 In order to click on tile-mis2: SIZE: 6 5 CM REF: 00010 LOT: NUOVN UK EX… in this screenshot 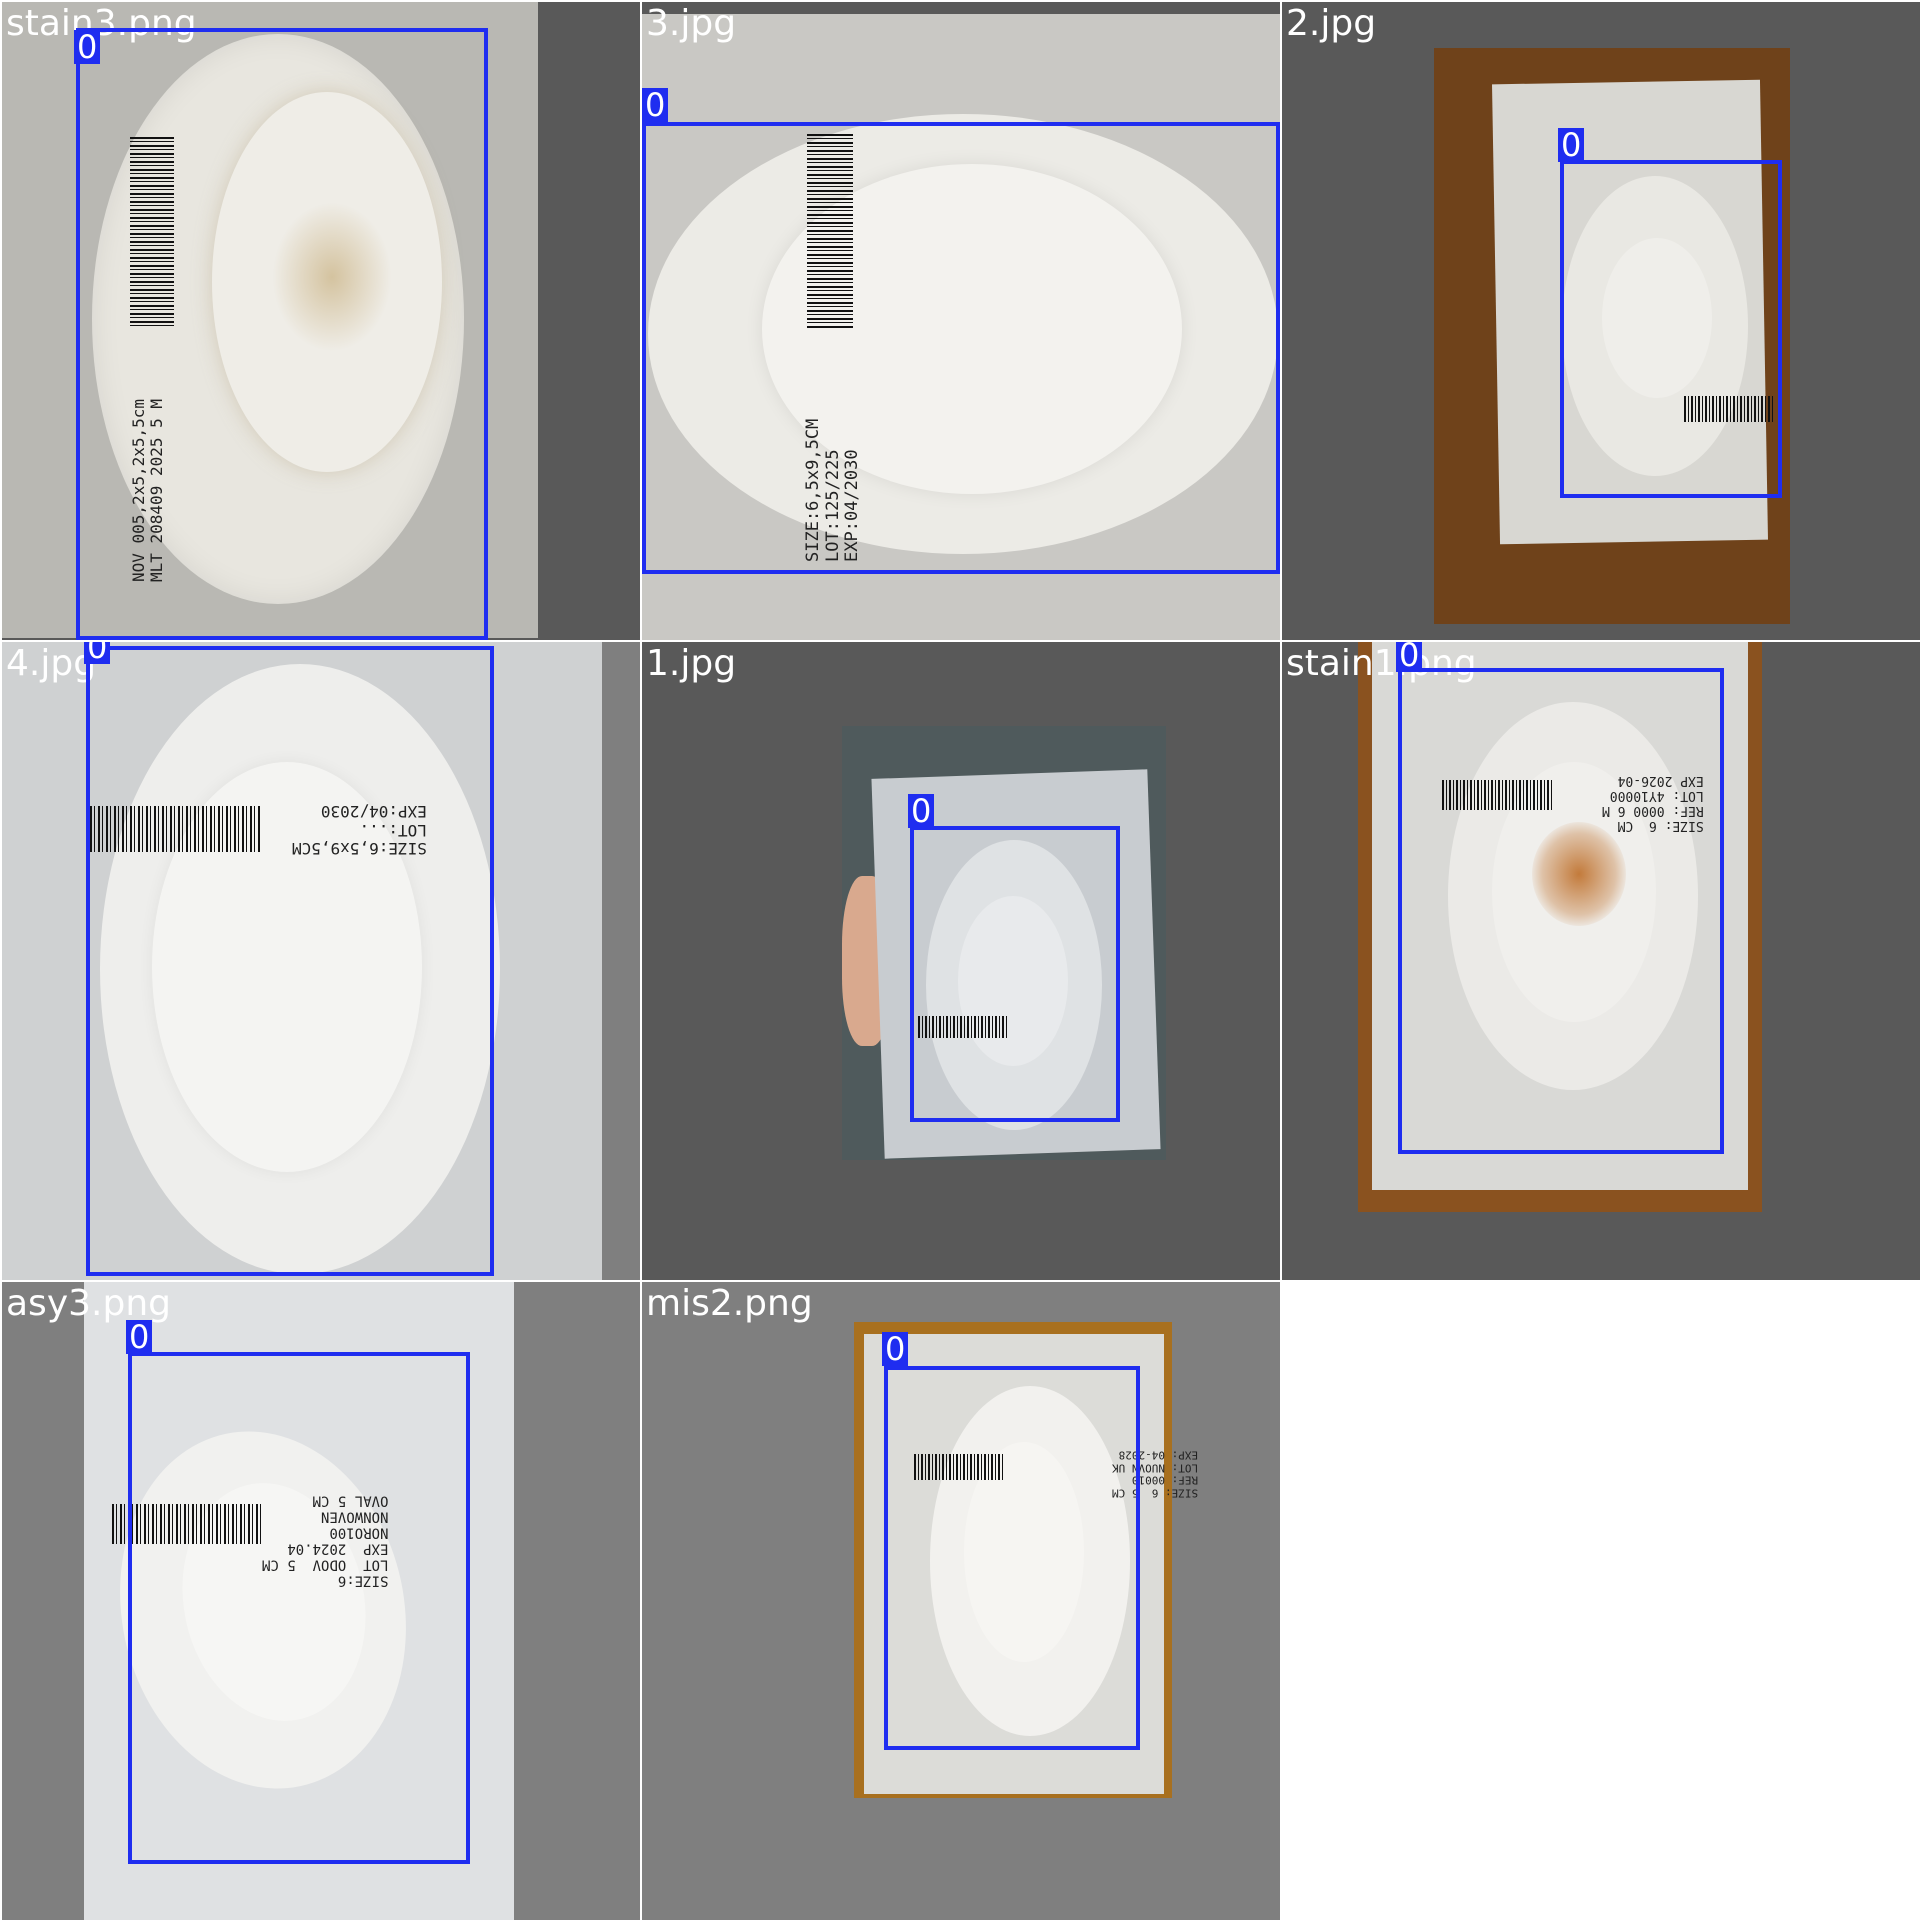, I will do `click(961, 1601)`.